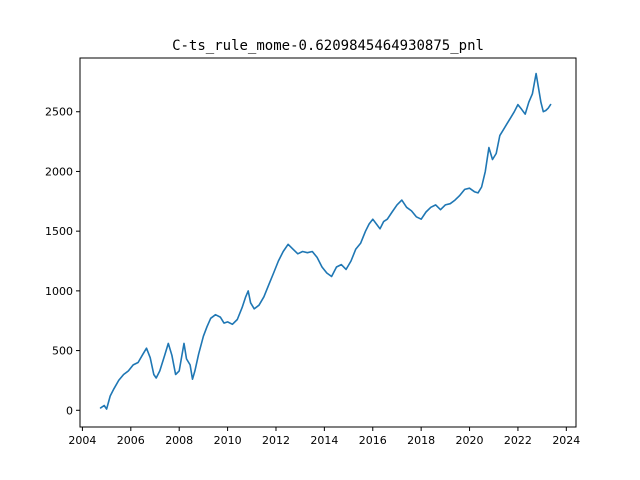  What do you see at coordinates (328, 46) in the screenshot?
I see `chart-title: C-ts_rule_mome-0.6209845464930875_pnl` at bounding box center [328, 46].